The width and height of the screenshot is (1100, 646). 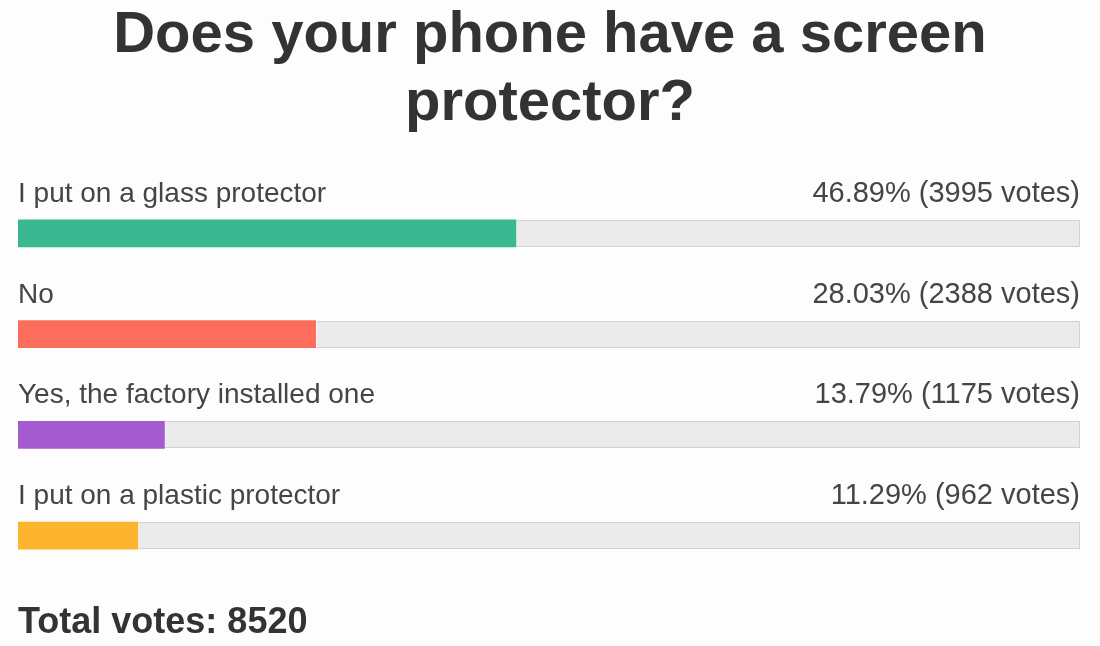 What do you see at coordinates (163, 621) in the screenshot?
I see `text: Total votes: 8520` at bounding box center [163, 621].